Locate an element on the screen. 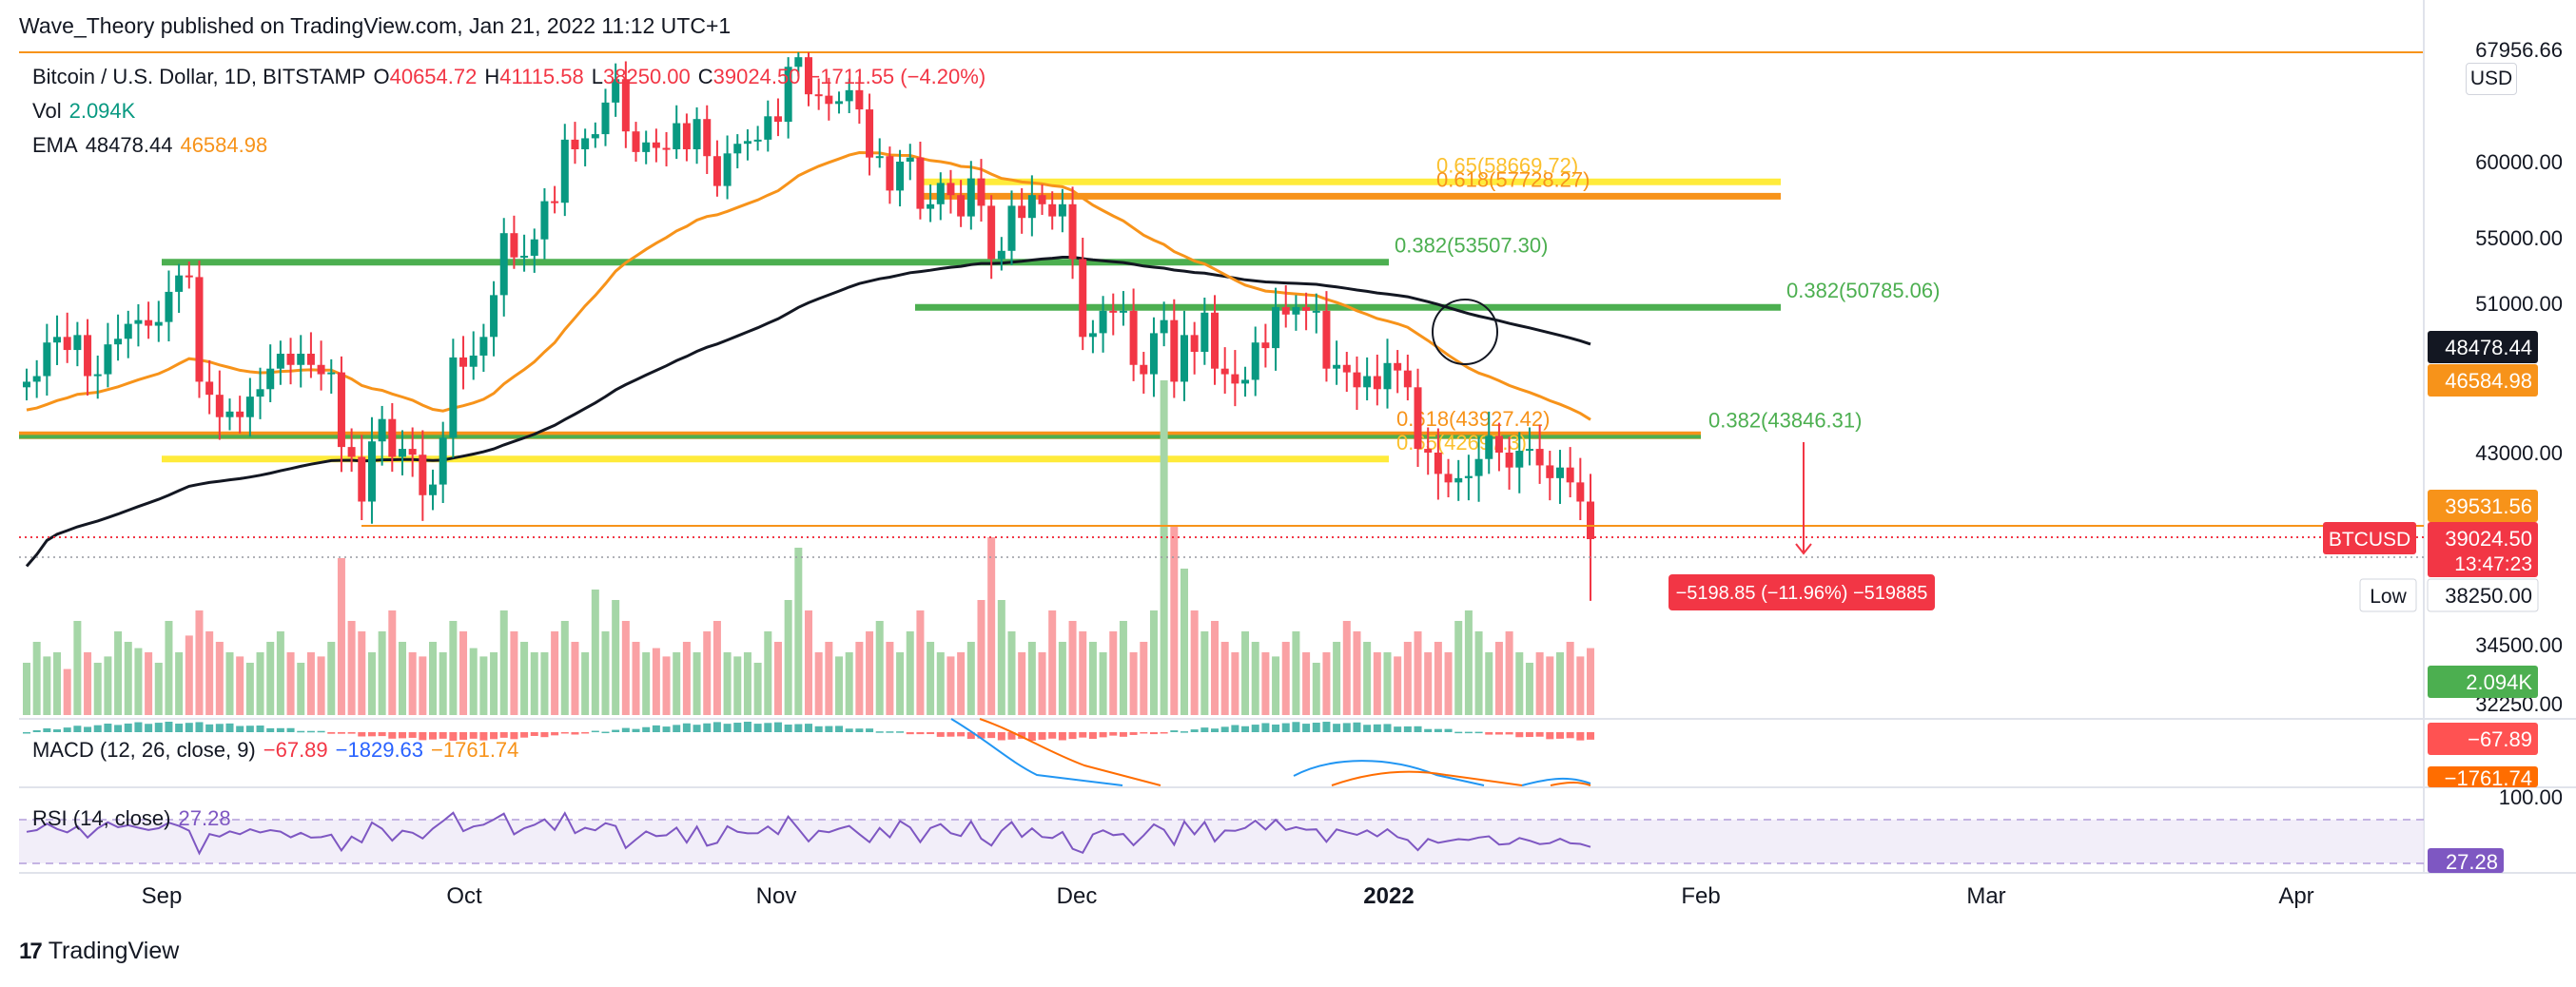 This screenshot has width=2576, height=987. price-tag-value: 48478.44 is located at coordinates (2489, 348).